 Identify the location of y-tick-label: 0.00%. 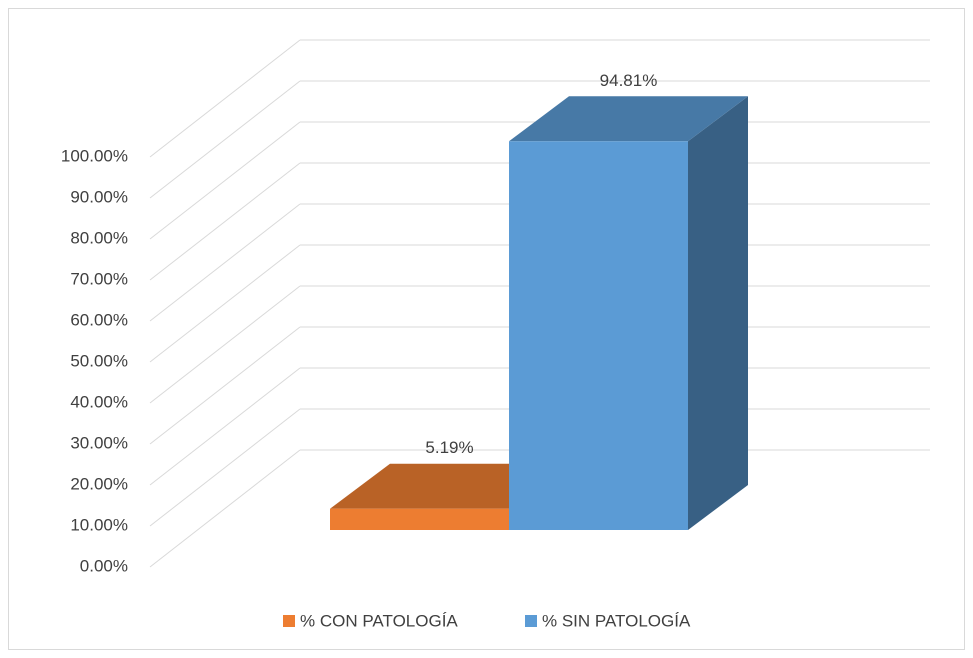
(104, 565).